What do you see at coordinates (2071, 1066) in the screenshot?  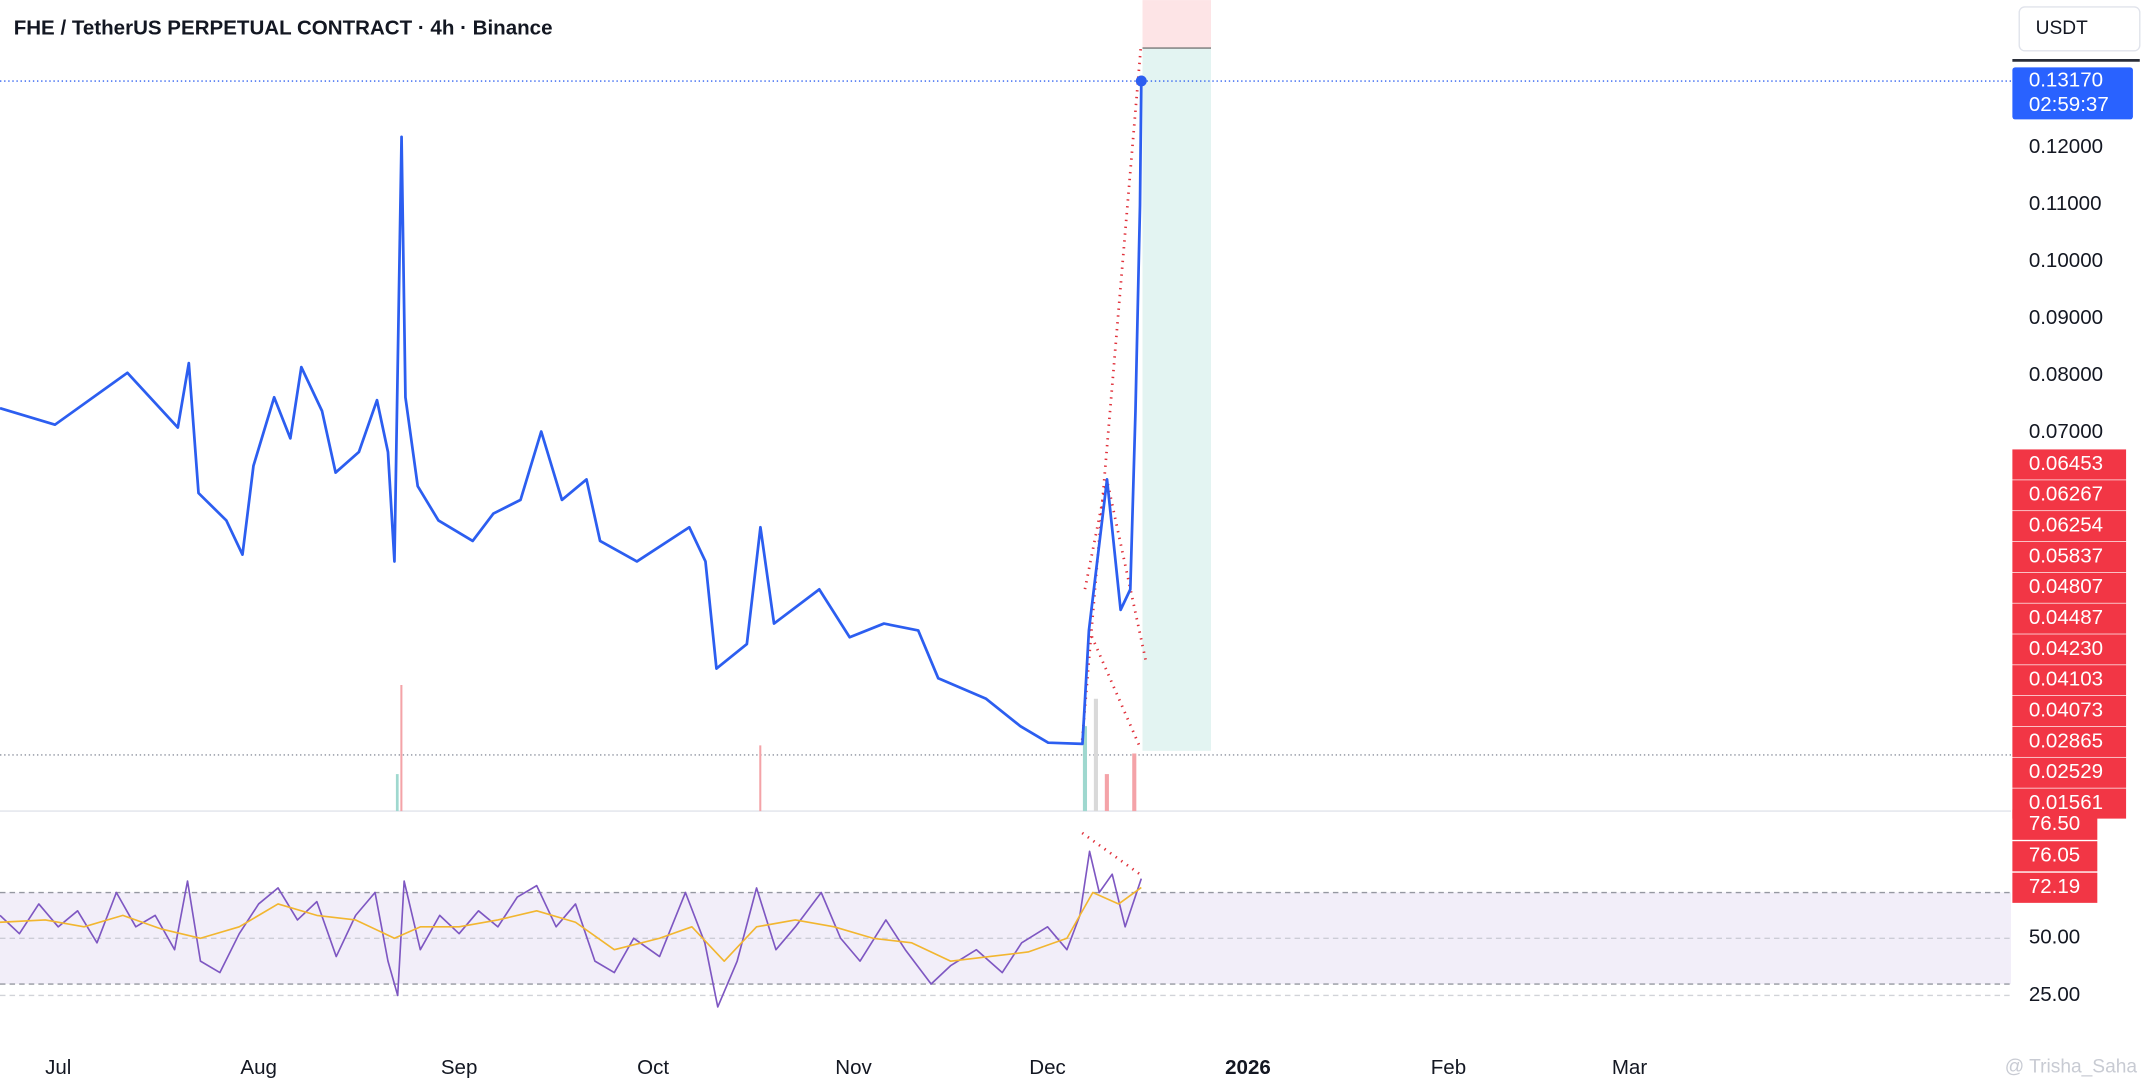 I see `watermark: @ Trisha_Saha` at bounding box center [2071, 1066].